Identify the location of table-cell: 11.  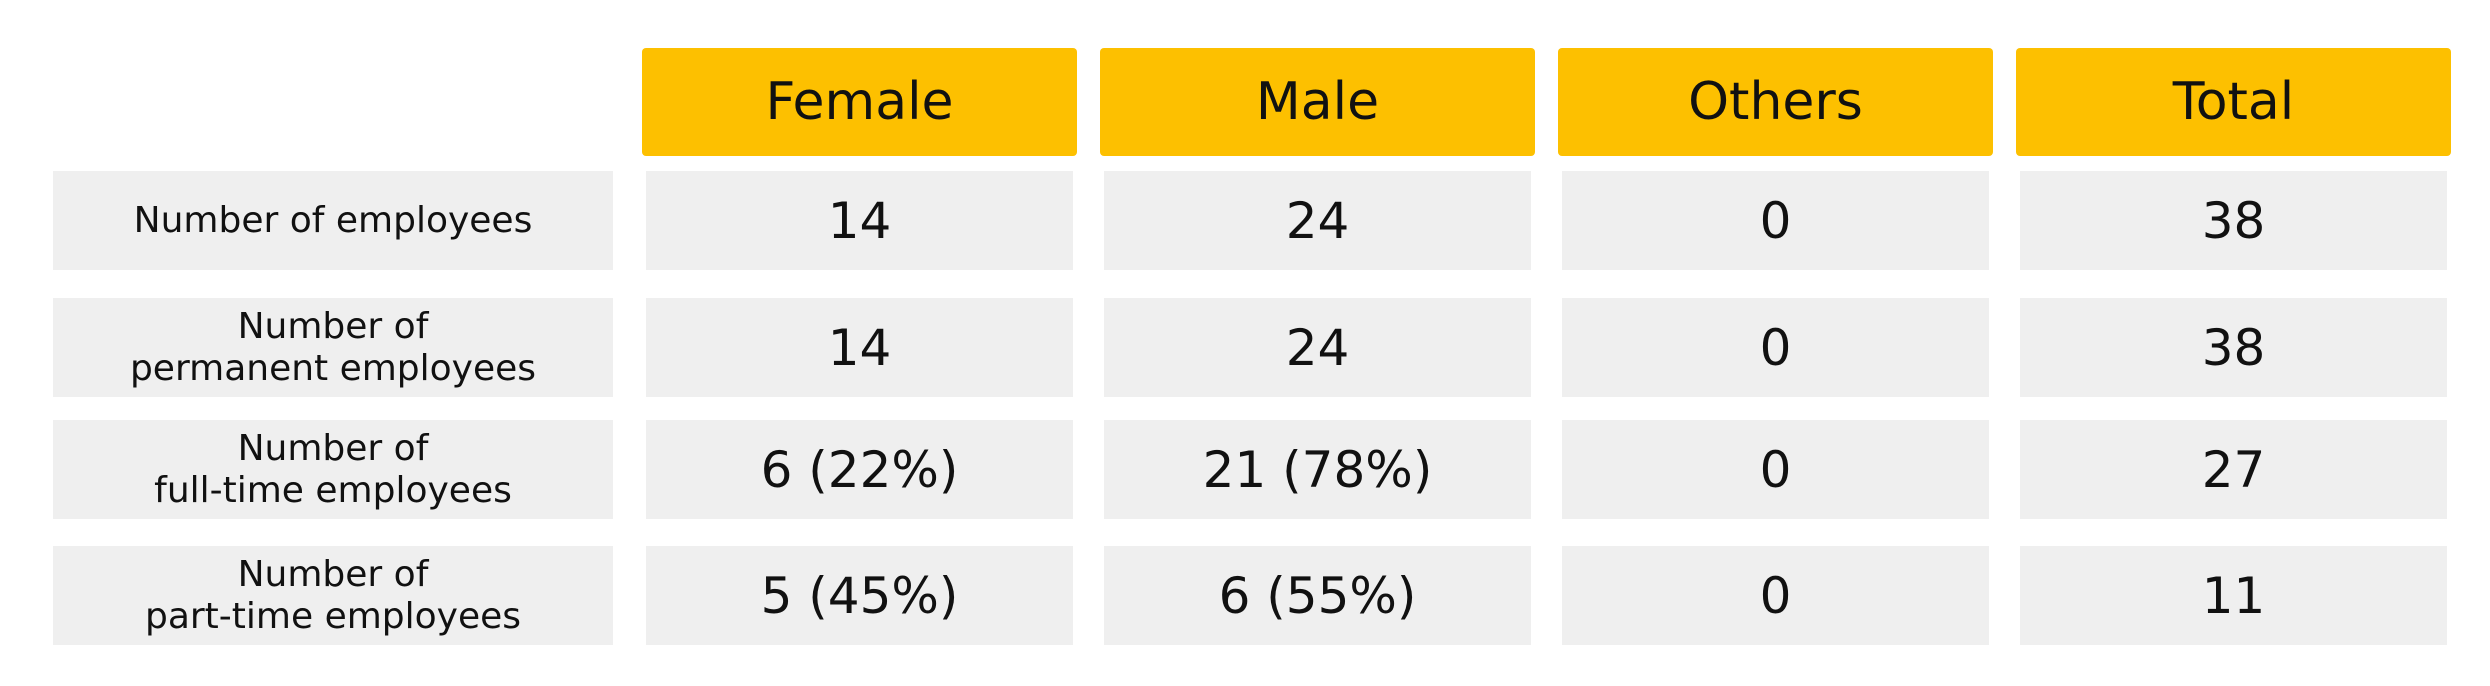
(2233, 595).